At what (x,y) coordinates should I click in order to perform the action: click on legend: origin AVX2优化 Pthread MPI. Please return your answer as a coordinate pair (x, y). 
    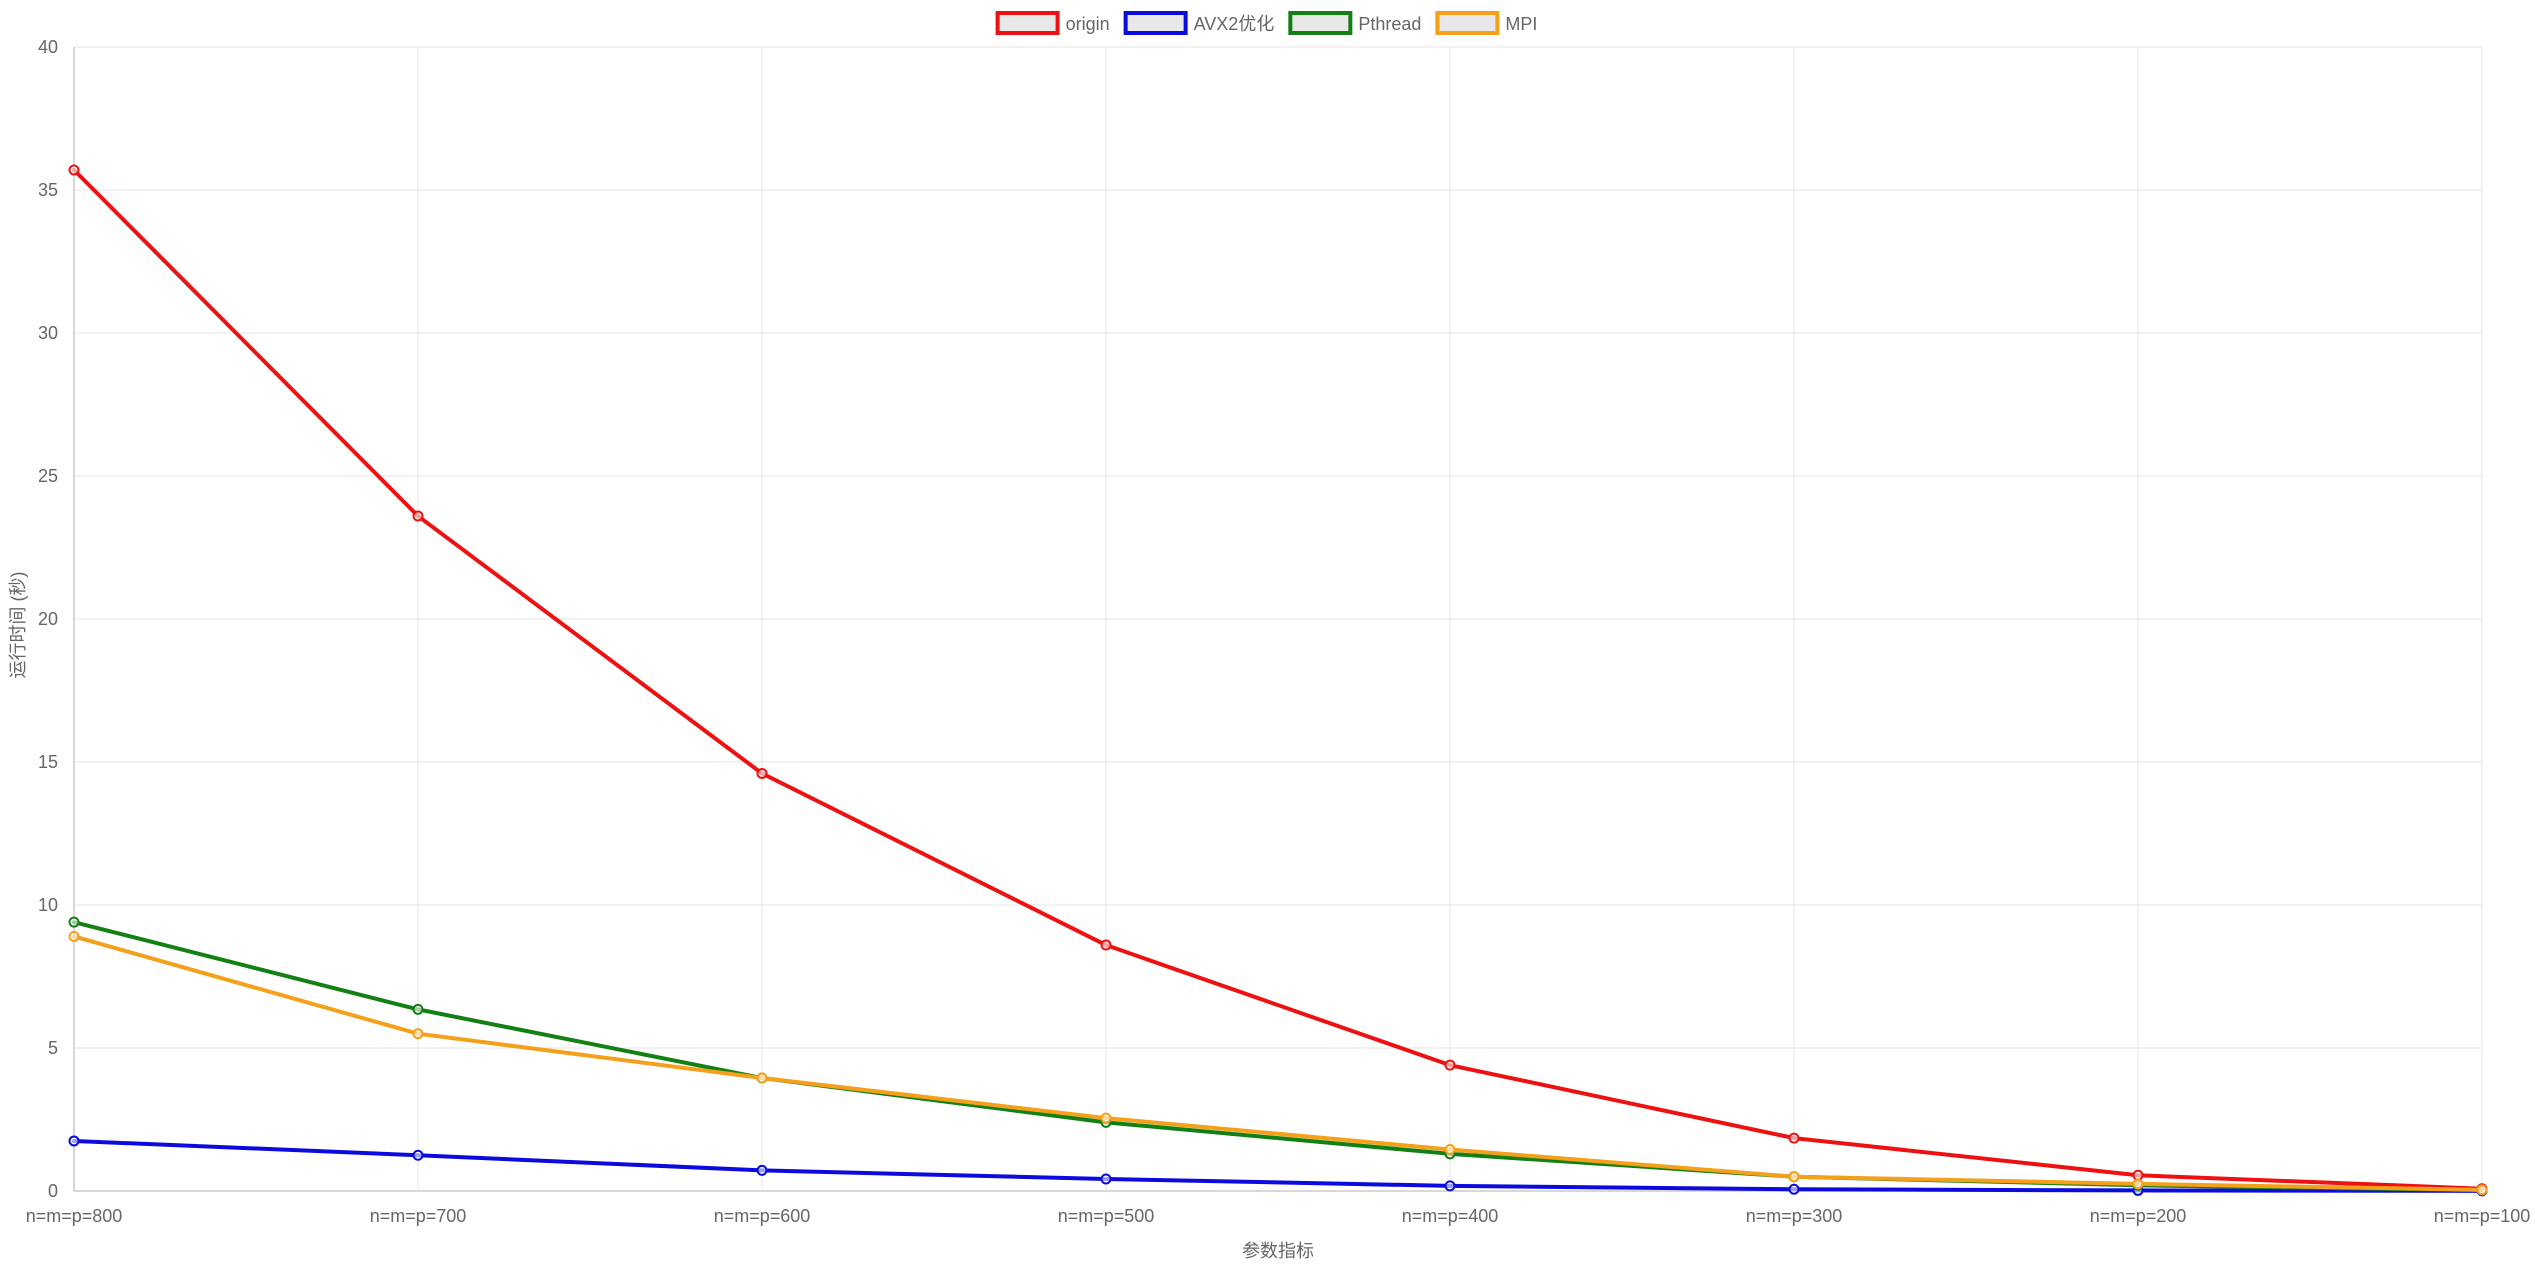
    Looking at the image, I should click on (1266, 23).